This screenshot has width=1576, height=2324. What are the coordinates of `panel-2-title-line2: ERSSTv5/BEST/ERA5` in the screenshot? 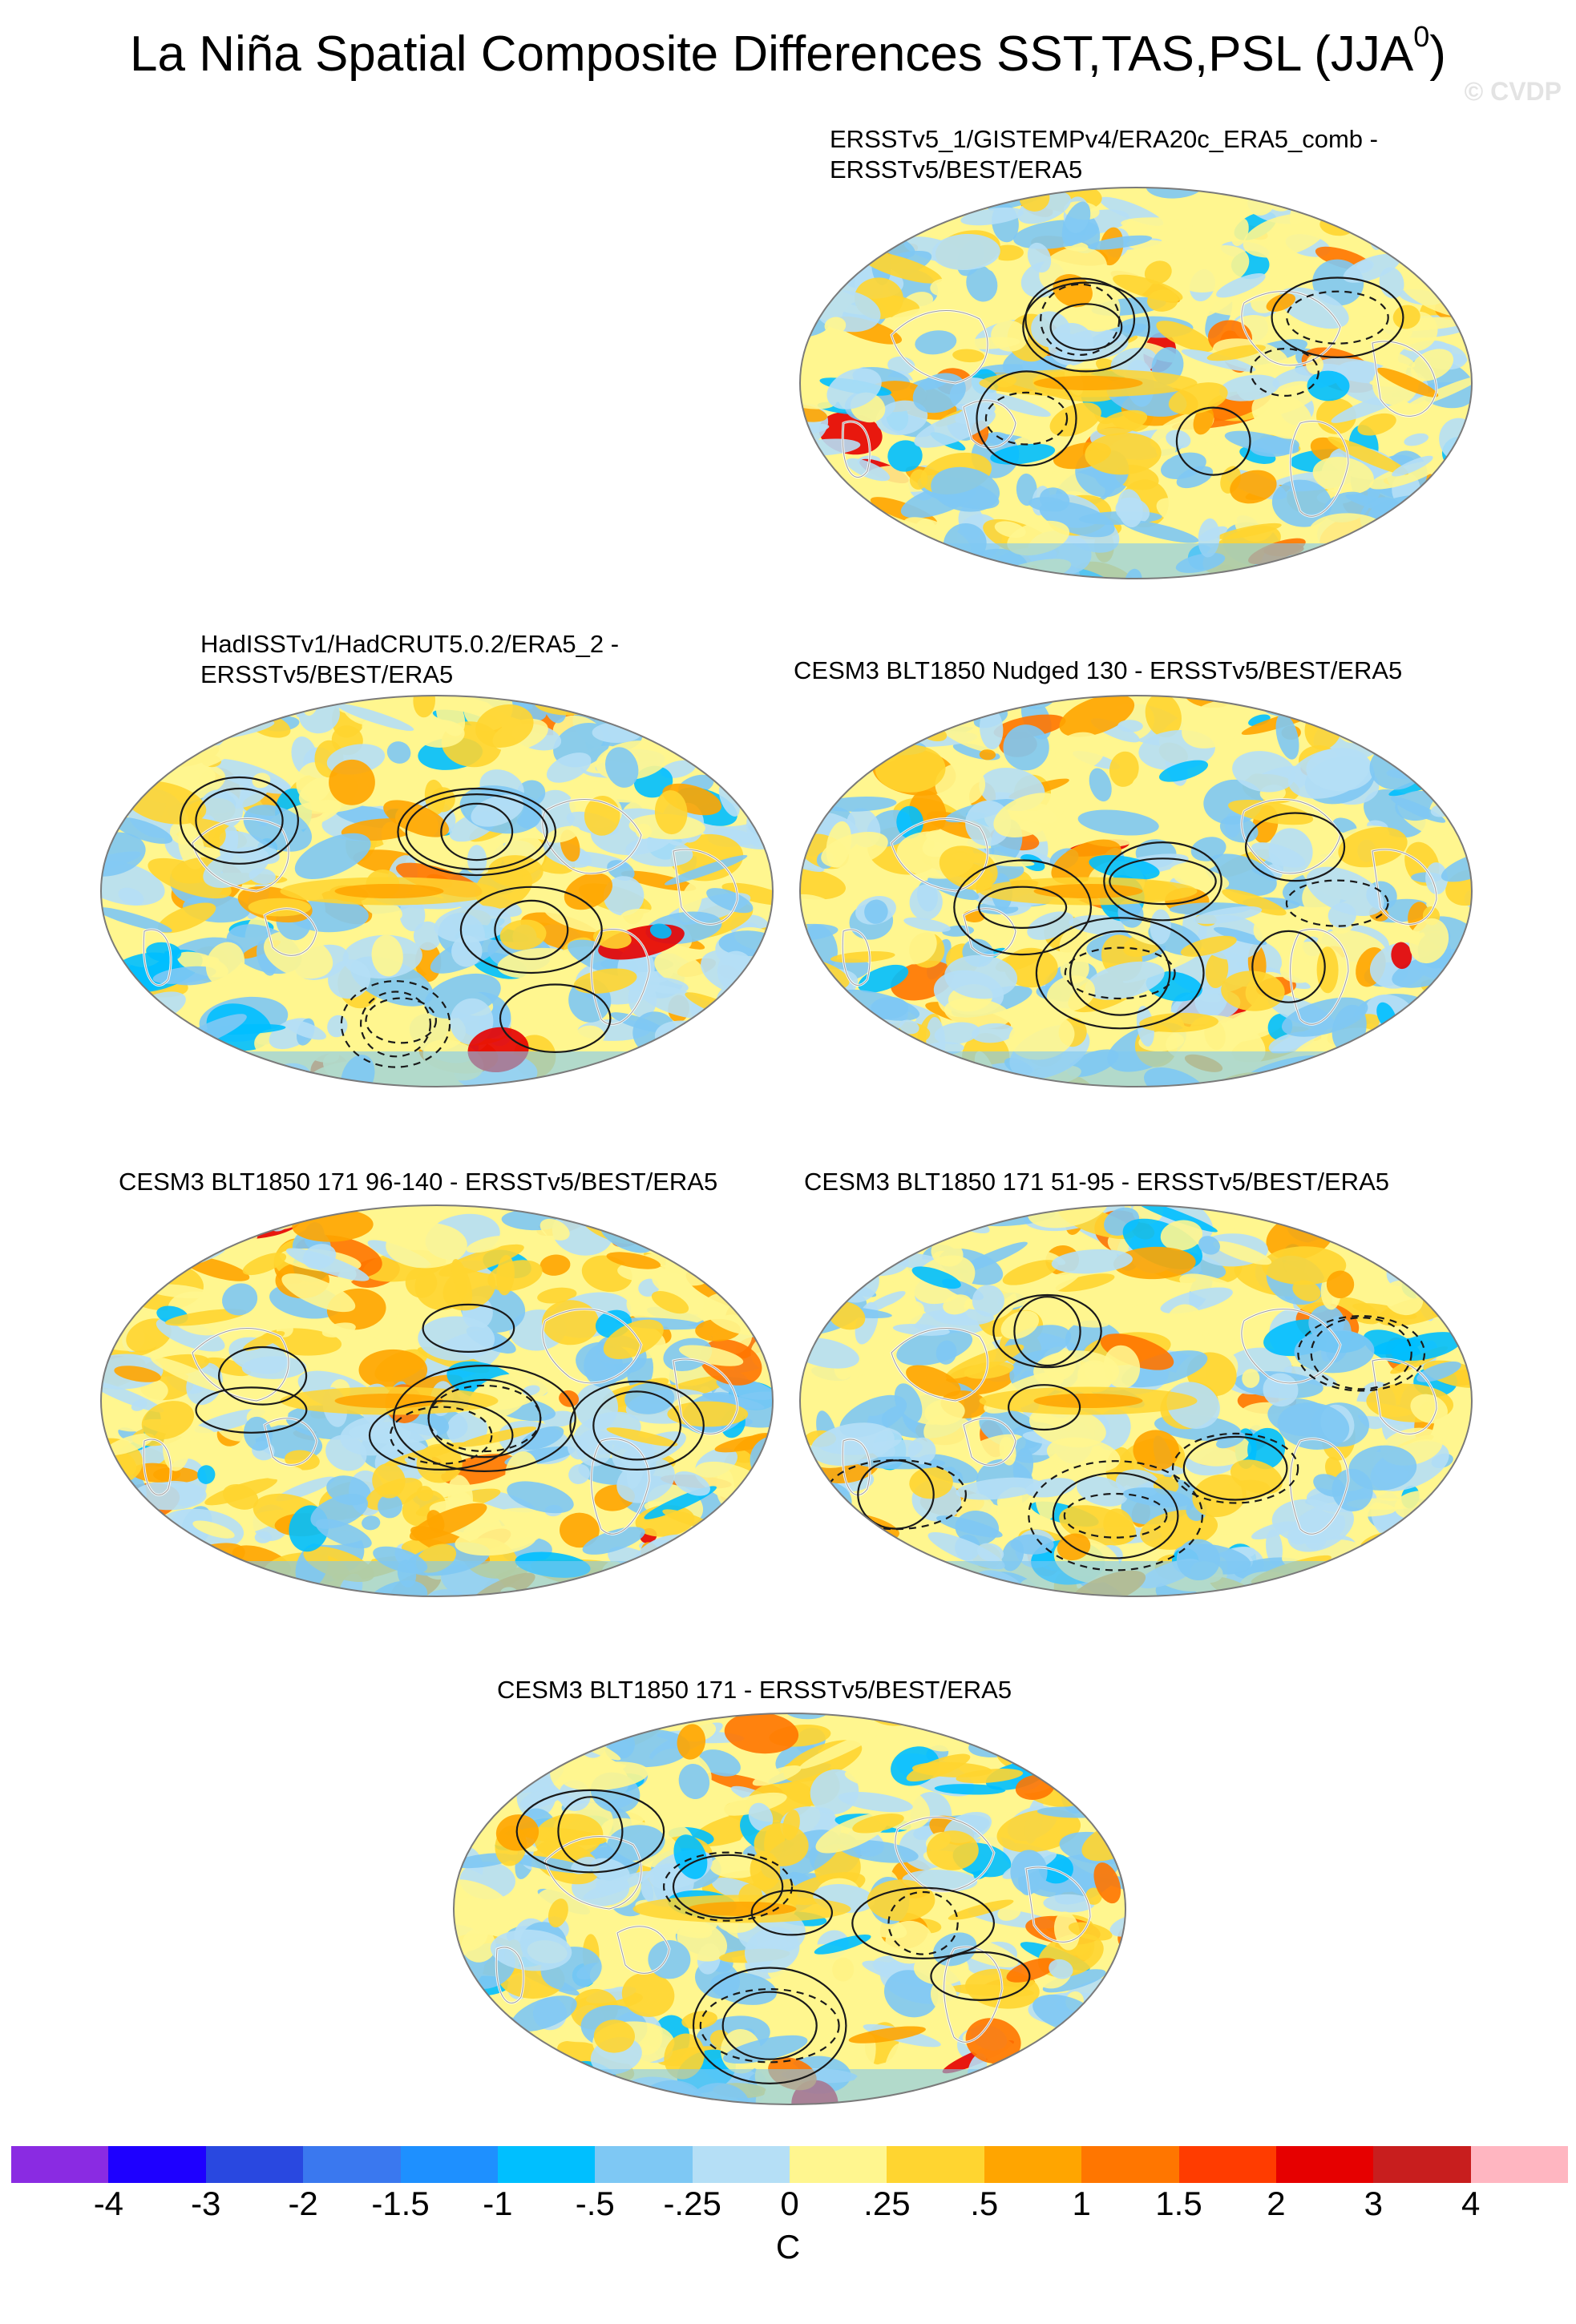 It's located at (327, 674).